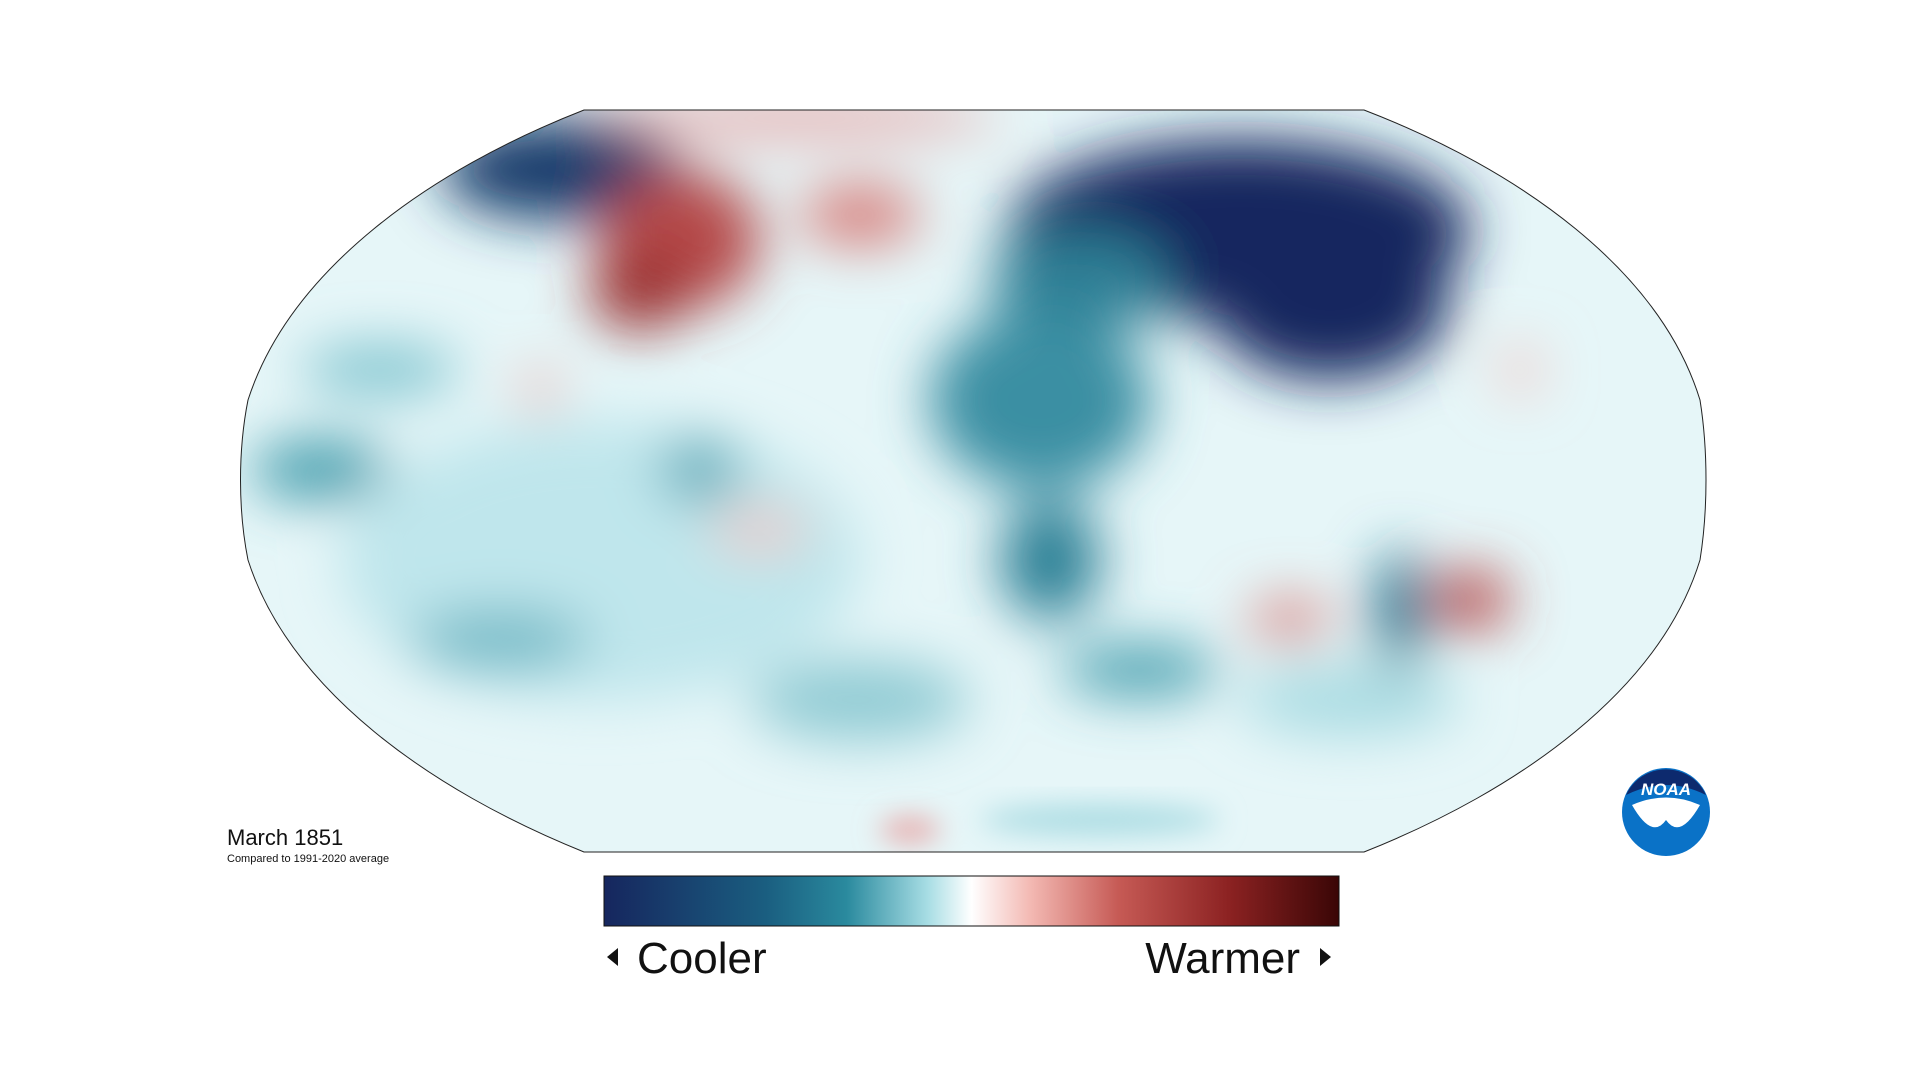  I want to click on arrow-left, so click(612, 957).